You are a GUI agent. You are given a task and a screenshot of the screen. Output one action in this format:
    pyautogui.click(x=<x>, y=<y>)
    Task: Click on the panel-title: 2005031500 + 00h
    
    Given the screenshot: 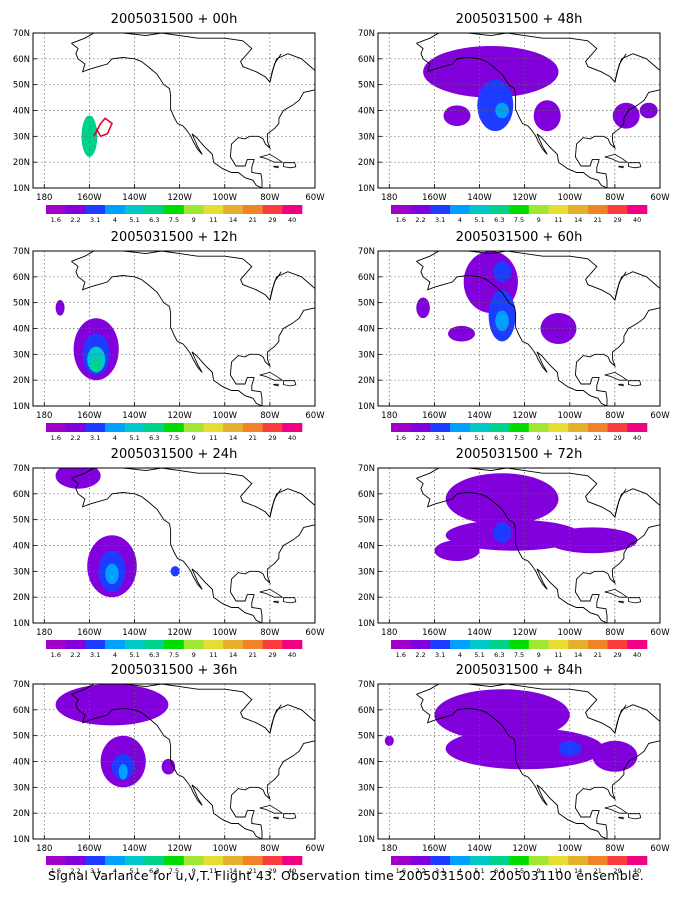 What is the action you would take?
    pyautogui.click(x=174, y=19)
    